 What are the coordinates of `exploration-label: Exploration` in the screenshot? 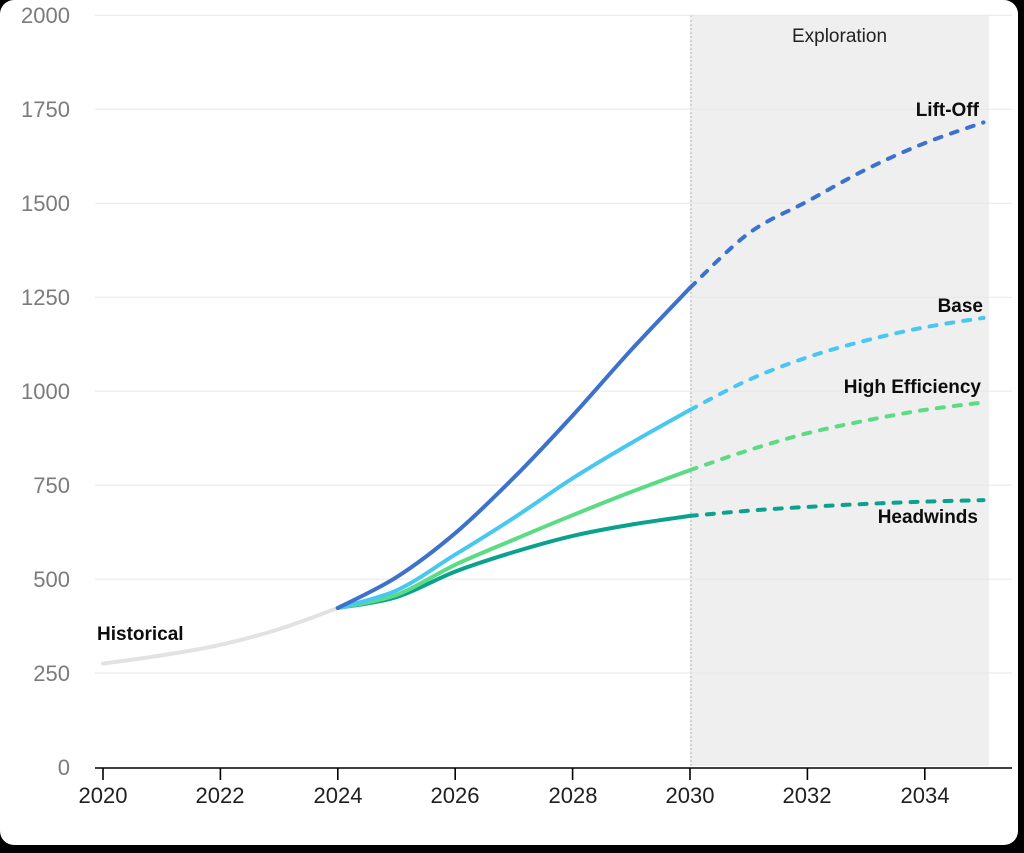 It's located at (839, 36).